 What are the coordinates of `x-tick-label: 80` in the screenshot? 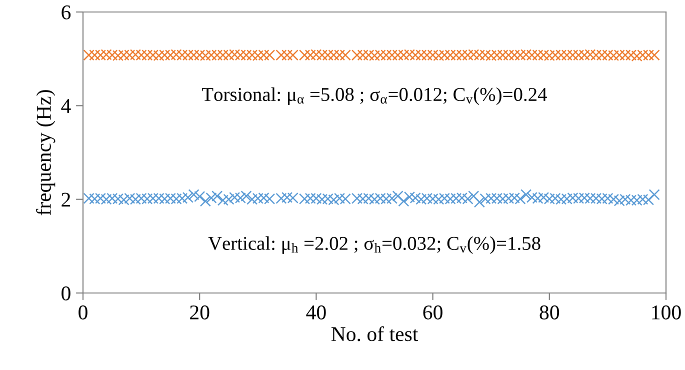 It's located at (550, 312).